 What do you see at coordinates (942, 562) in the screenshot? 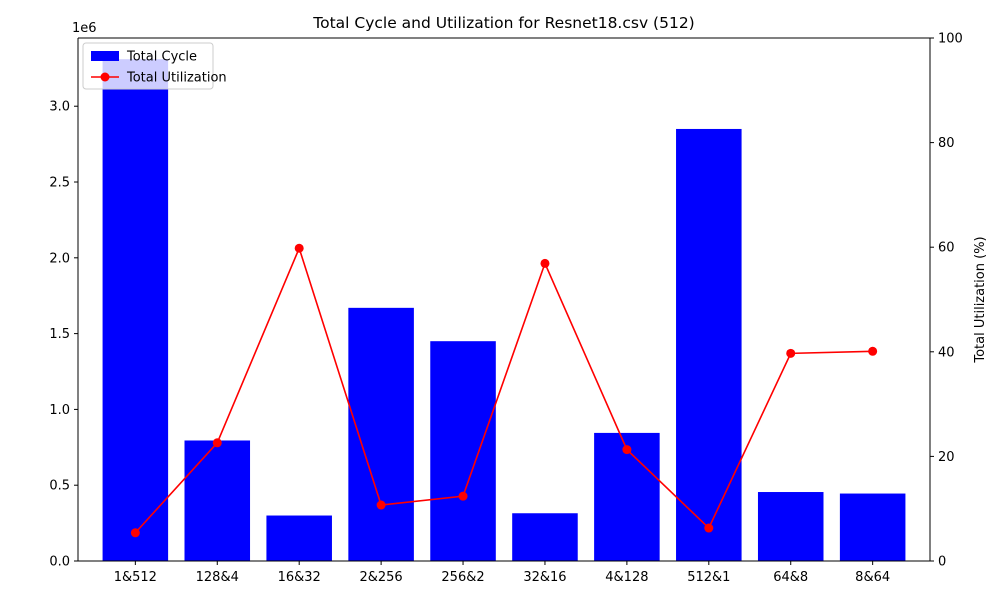
I see `right-tick-label: 0` at bounding box center [942, 562].